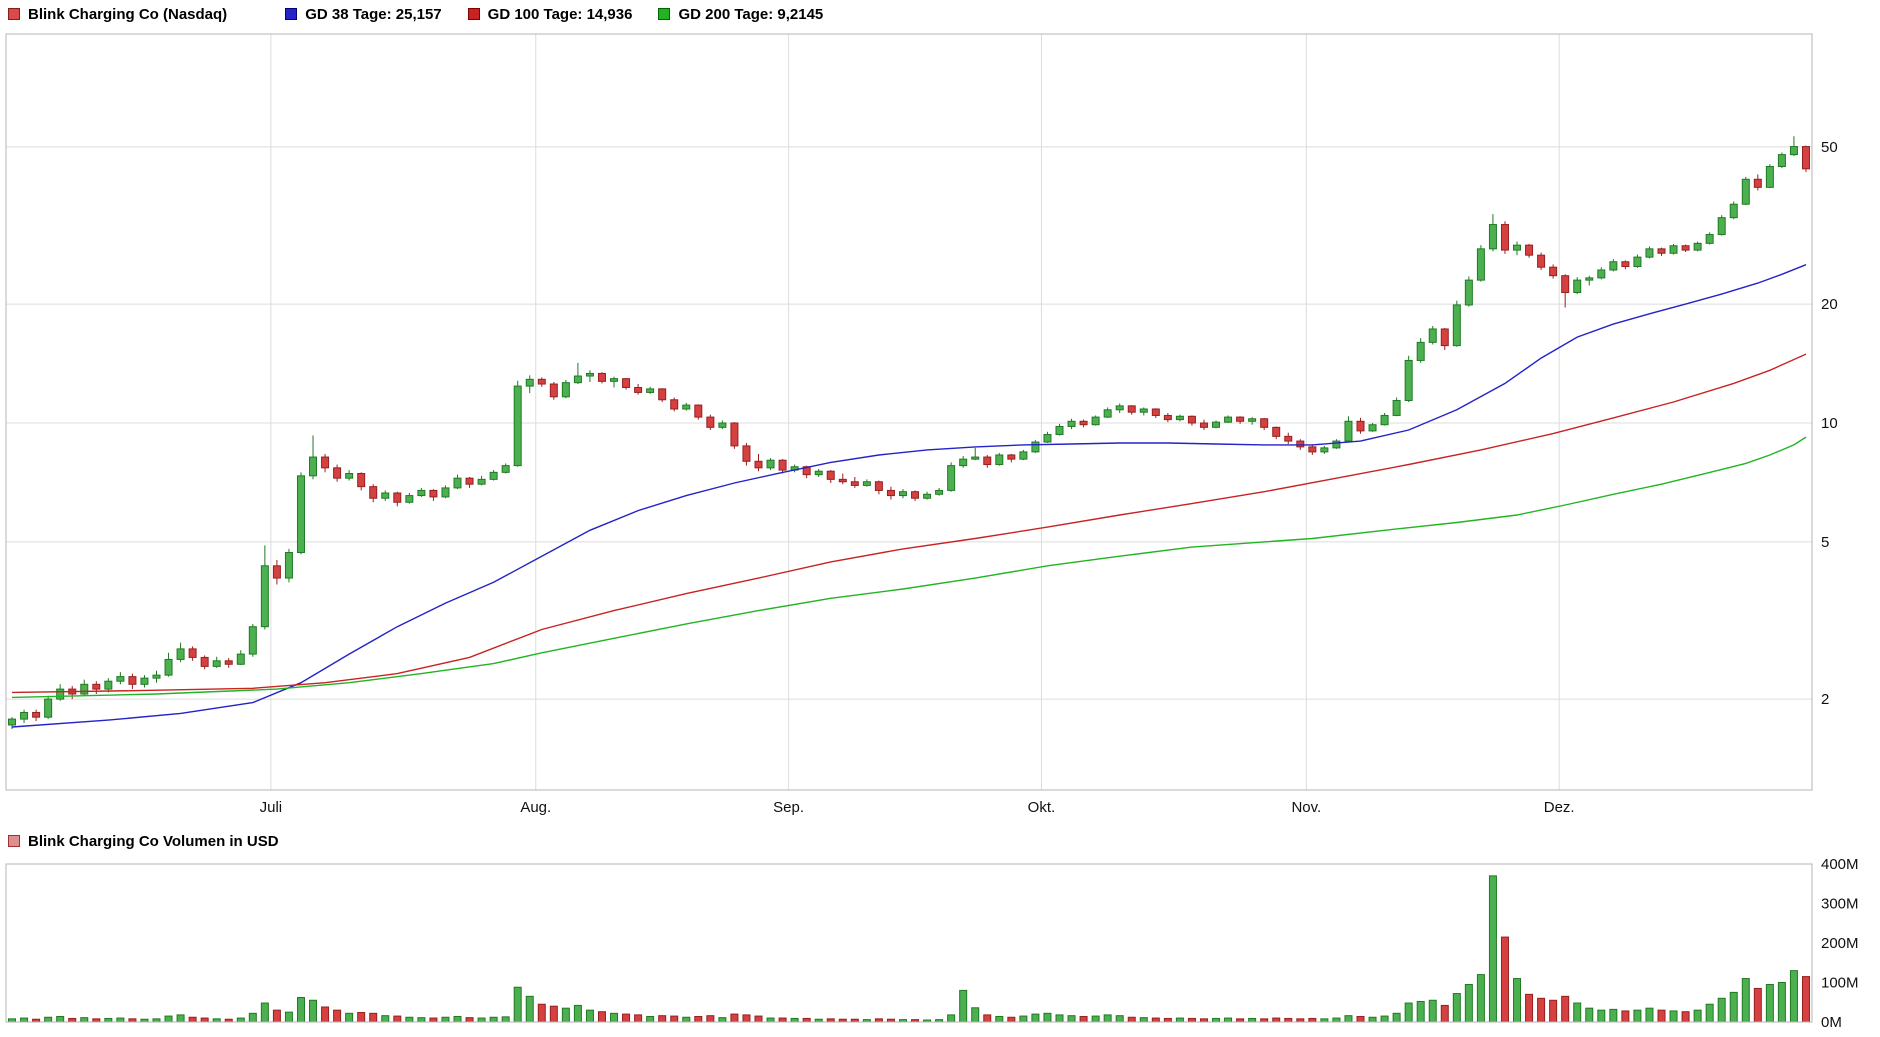 This screenshot has width=1880, height=1037. What do you see at coordinates (1829, 147) in the screenshot?
I see `price-tick-label: 50` at bounding box center [1829, 147].